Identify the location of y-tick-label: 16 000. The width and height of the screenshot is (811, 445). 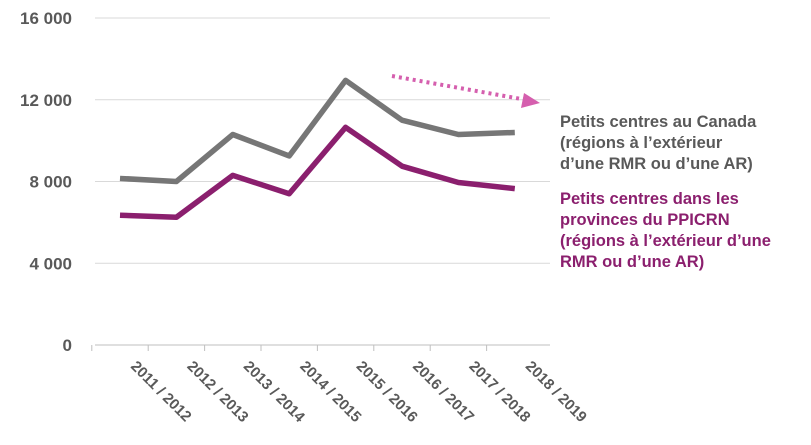
(46, 18).